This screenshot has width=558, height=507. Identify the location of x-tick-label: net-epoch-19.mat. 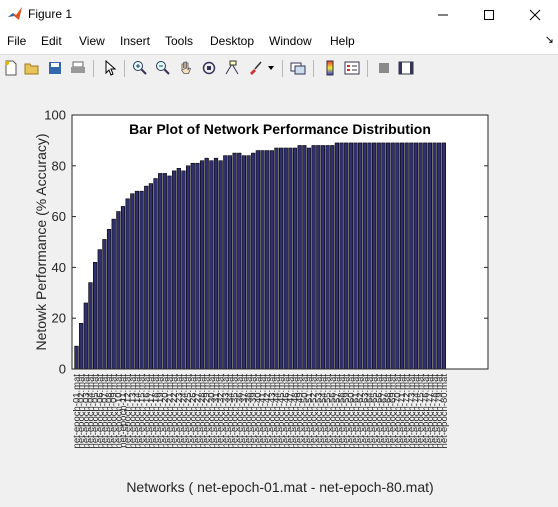
(160, 411).